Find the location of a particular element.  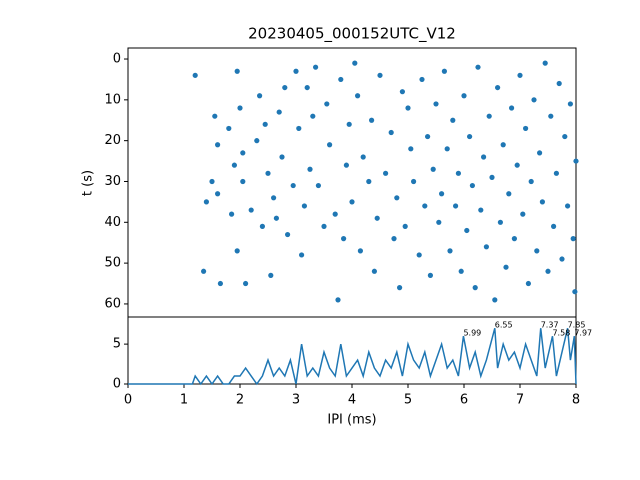

x-tick-label: 8 is located at coordinates (576, 400).